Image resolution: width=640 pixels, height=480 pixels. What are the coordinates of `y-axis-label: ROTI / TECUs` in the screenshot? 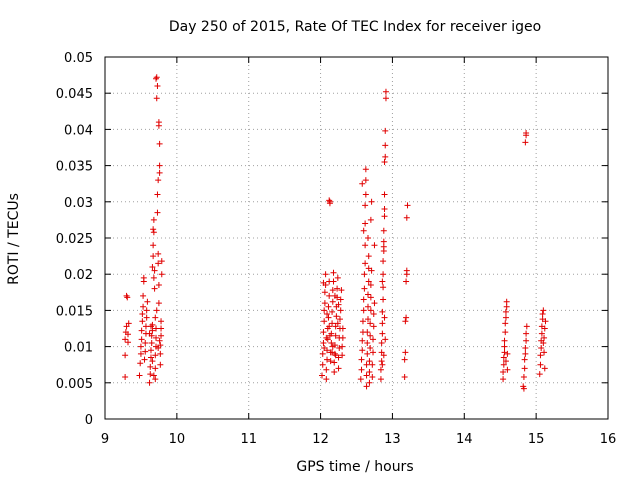 It's located at (14, 239).